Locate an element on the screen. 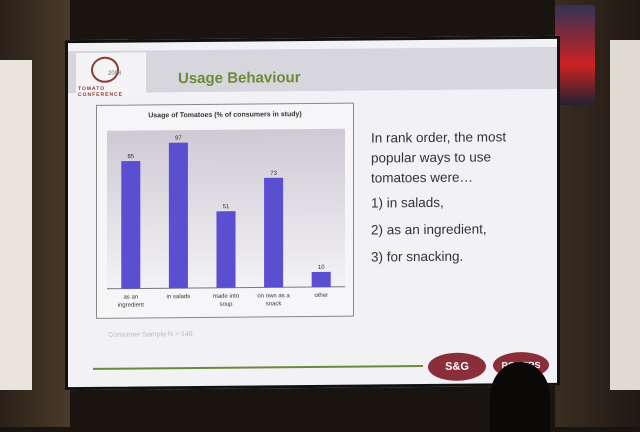 This screenshot has height=432, width=640. category-label: as an is located at coordinates (130, 298).